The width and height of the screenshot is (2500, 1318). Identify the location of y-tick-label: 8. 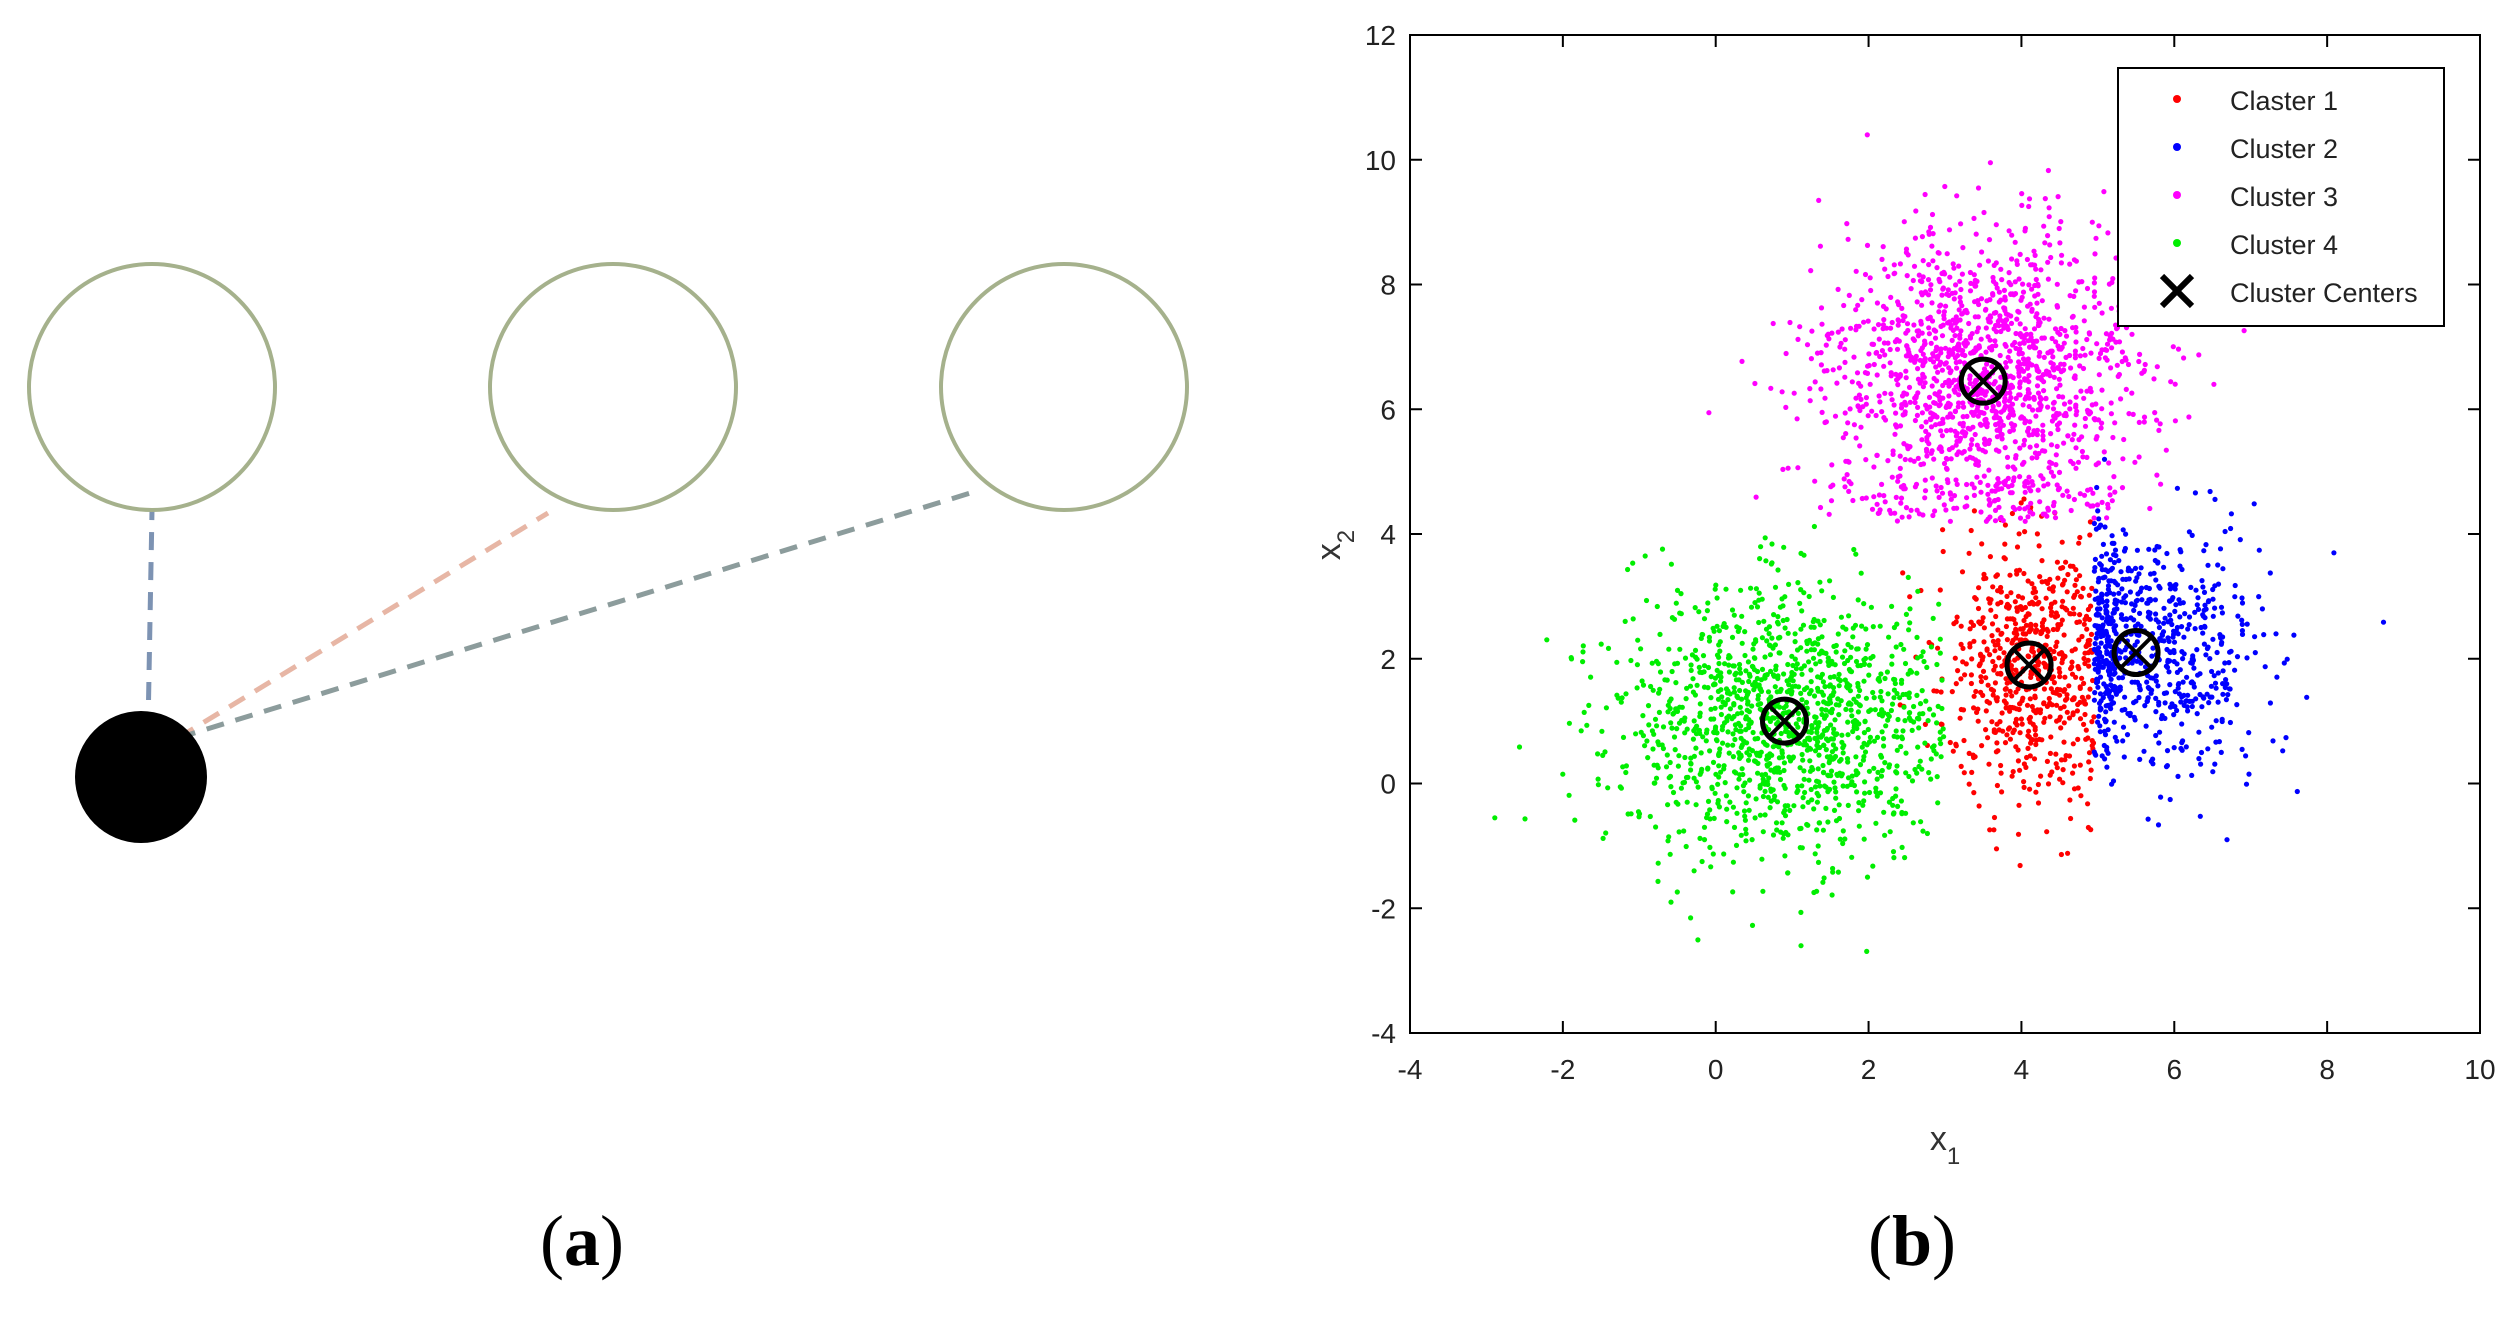
(1388, 285).